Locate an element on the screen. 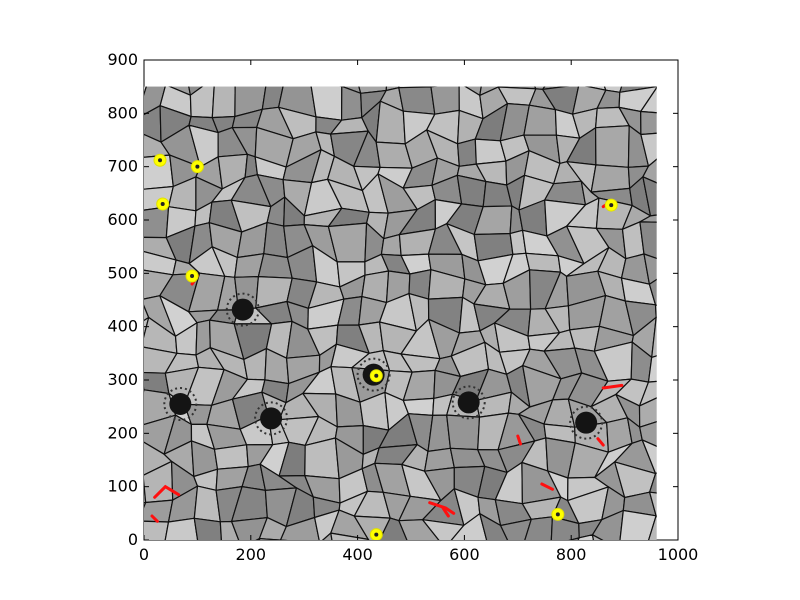 This screenshot has height=600, width=800. y-tick-label: 900 is located at coordinates (122, 59).